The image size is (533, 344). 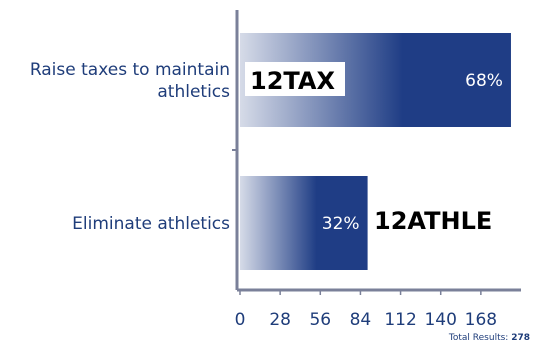 I want to click on category-label-1-line-1: Raise taxes to maintain, so click(x=130, y=70).